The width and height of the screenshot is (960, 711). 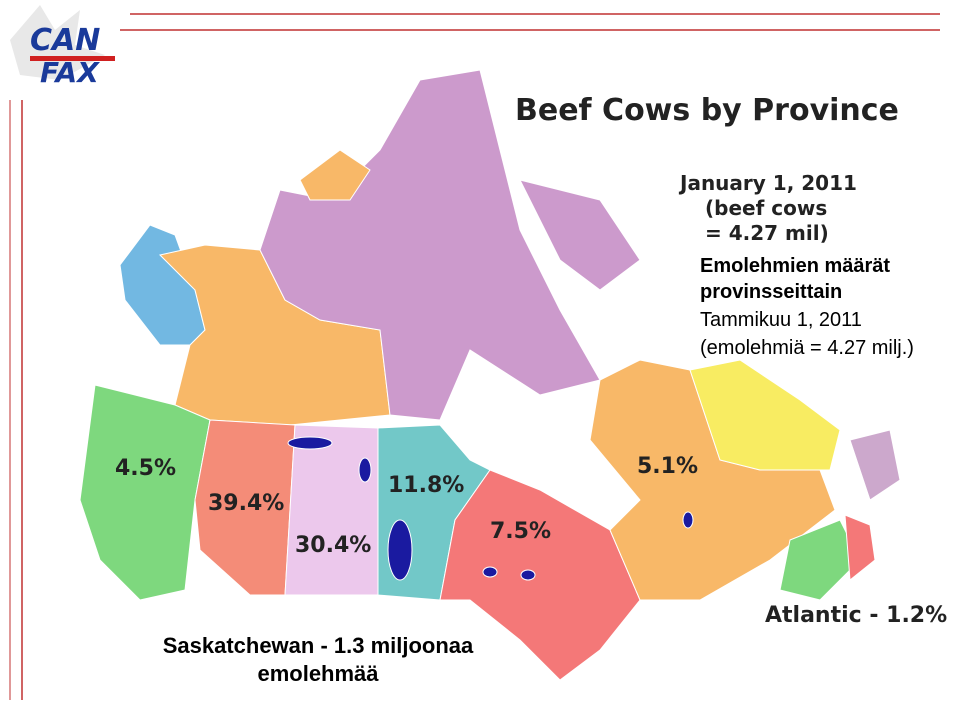 What do you see at coordinates (771, 292) in the screenshot?
I see `translation-line: provinsseittain` at bounding box center [771, 292].